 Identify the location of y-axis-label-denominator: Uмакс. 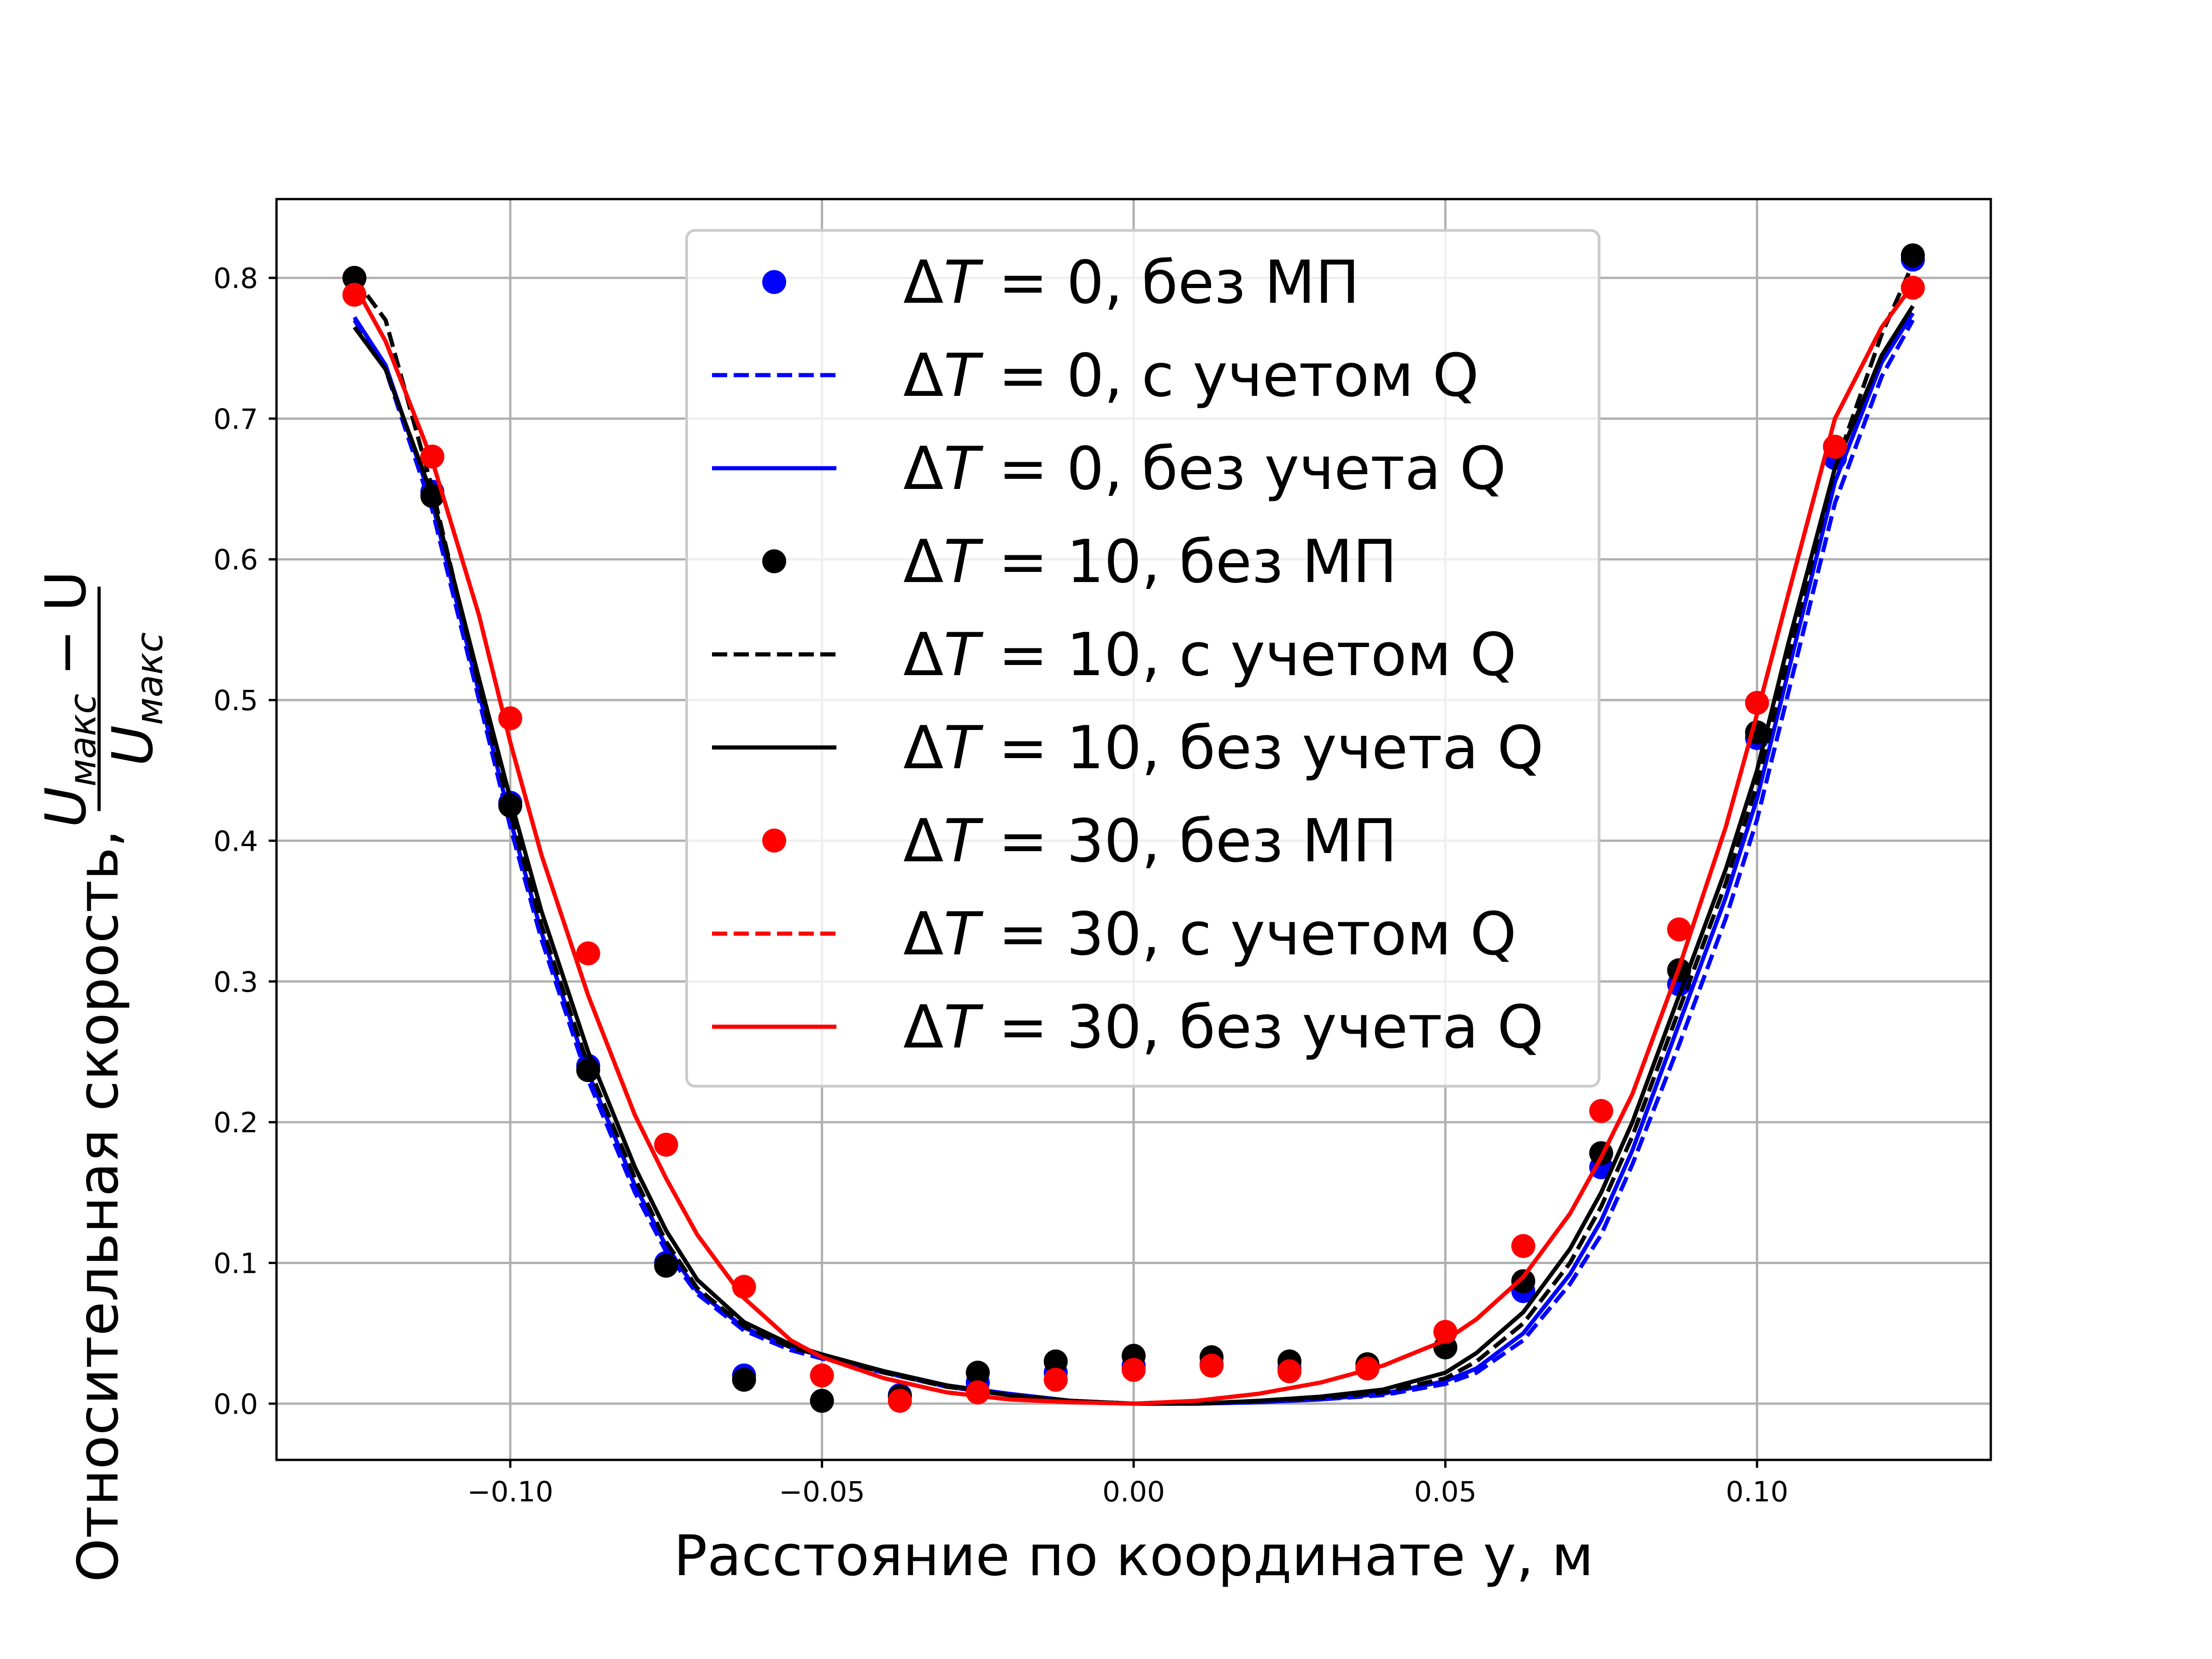
(135, 699).